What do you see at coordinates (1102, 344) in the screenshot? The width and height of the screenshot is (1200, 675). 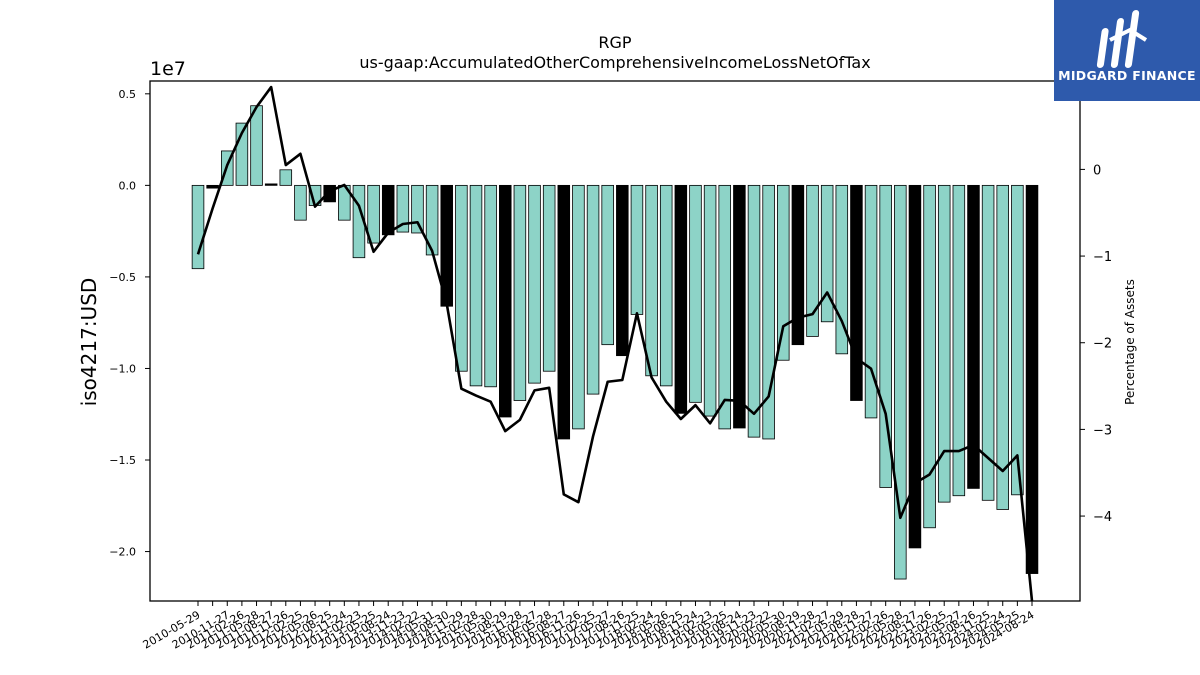 I see `y2-tick-label: −2` at bounding box center [1102, 344].